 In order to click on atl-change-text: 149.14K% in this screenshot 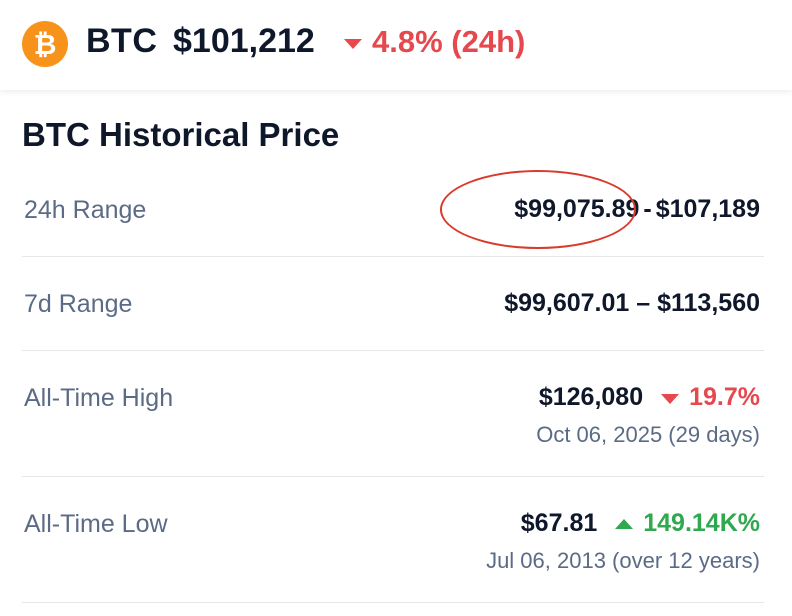, I will do `click(701, 523)`.